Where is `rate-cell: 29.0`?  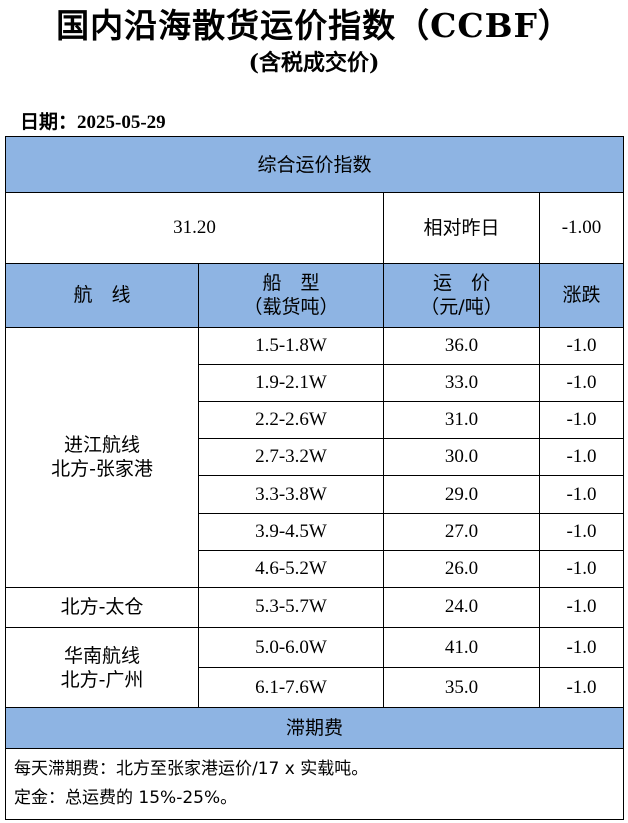
rate-cell: 29.0 is located at coordinates (461, 494).